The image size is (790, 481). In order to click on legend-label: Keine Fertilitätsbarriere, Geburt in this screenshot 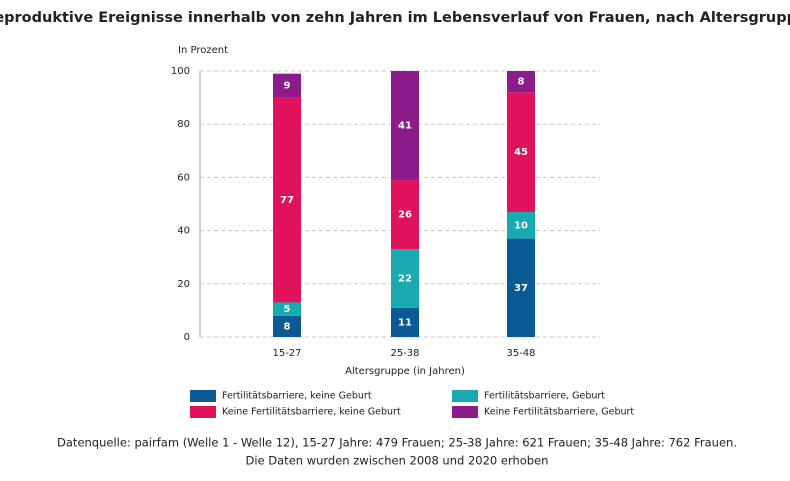, I will do `click(559, 412)`.